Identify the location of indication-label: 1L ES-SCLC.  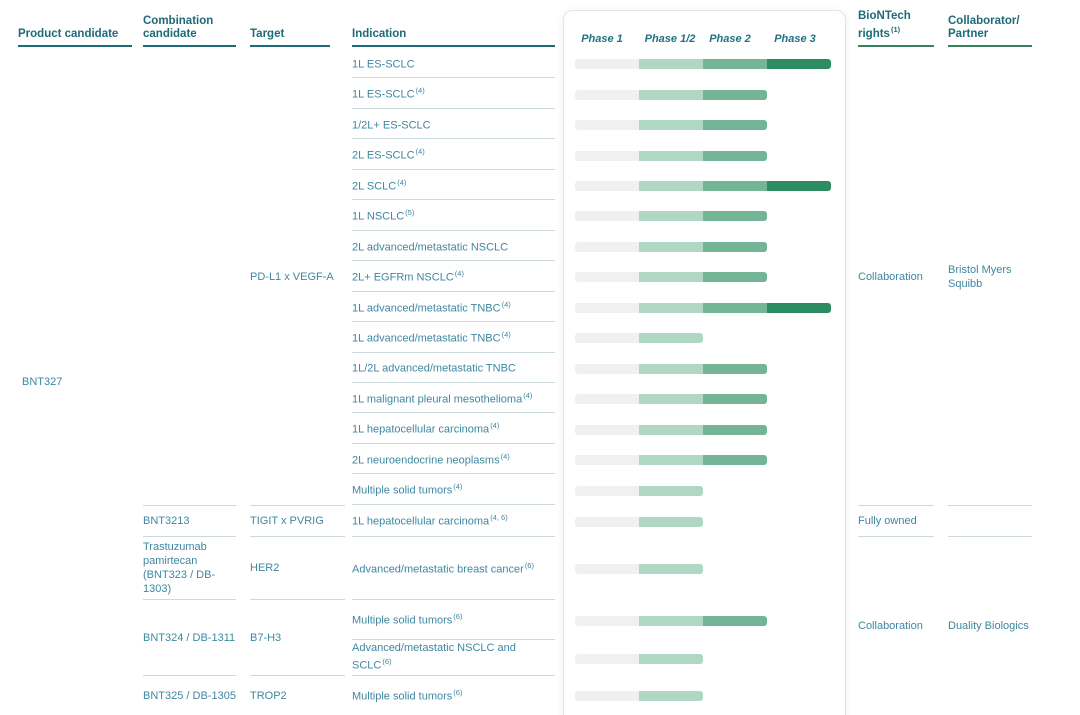
(383, 64).